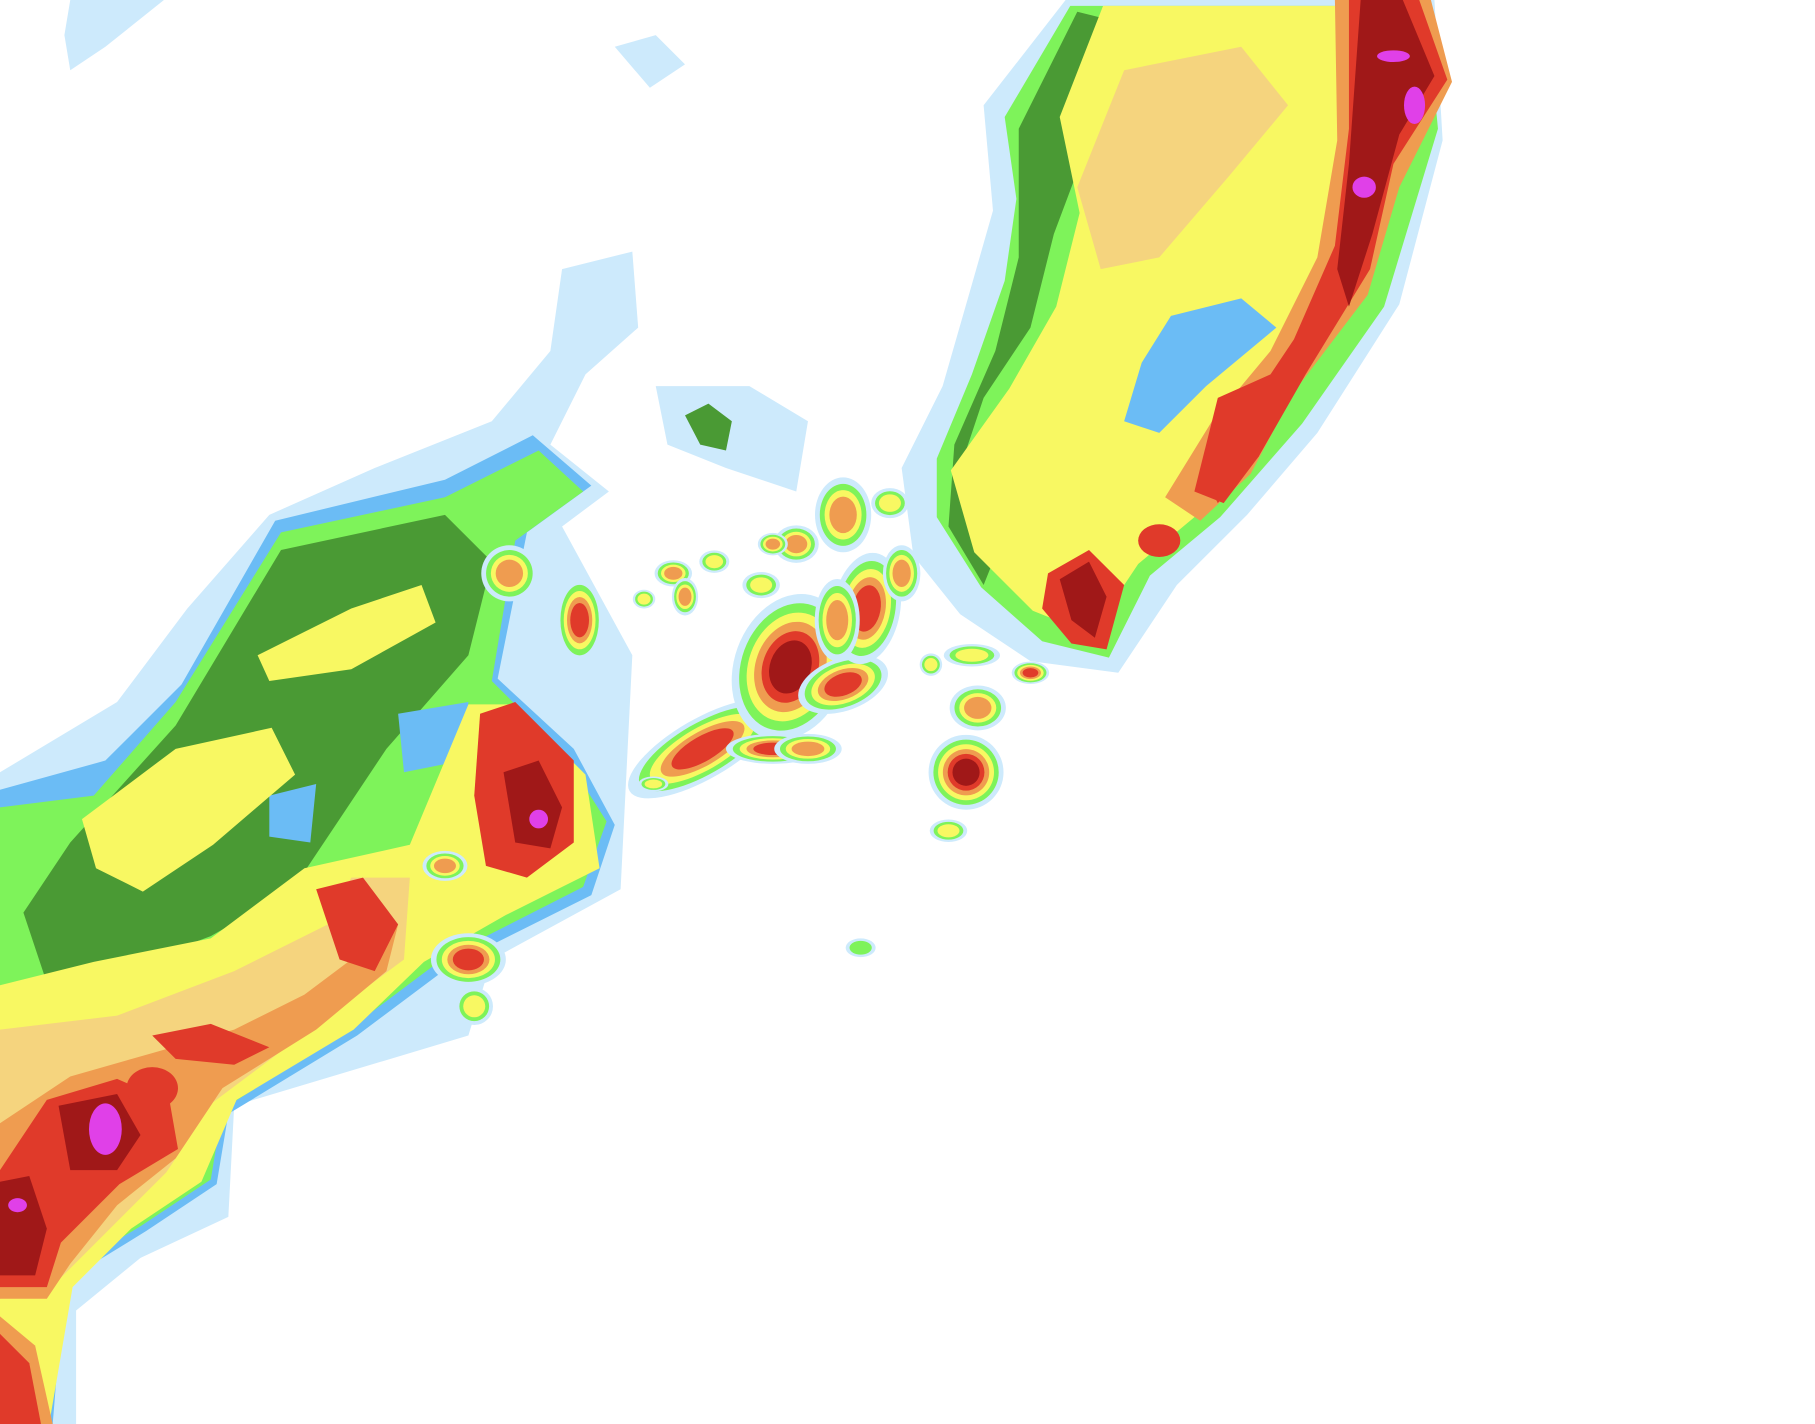 Image resolution: width=1815 pixels, height=1424 pixels. Describe the element at coordinates (860, 947) in the screenshot. I see `precip-cell-light-green` at that location.